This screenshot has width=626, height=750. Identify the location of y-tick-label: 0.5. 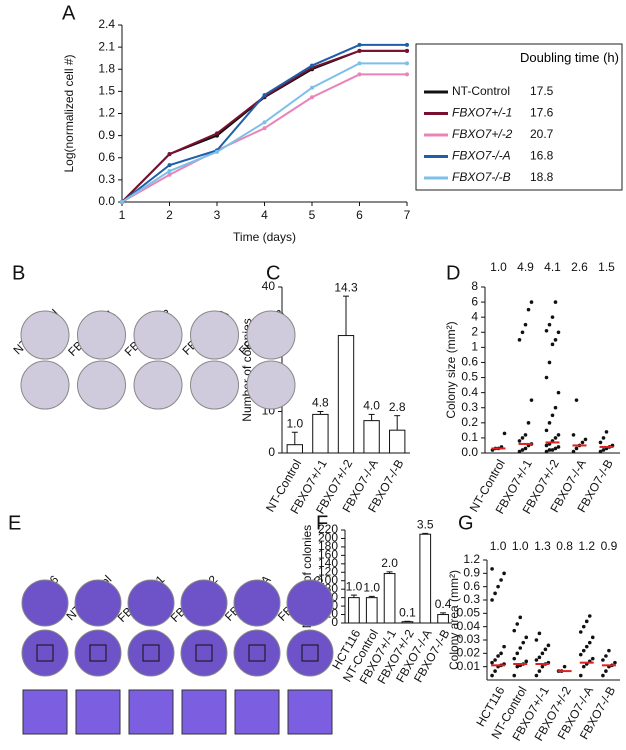
(469, 377).